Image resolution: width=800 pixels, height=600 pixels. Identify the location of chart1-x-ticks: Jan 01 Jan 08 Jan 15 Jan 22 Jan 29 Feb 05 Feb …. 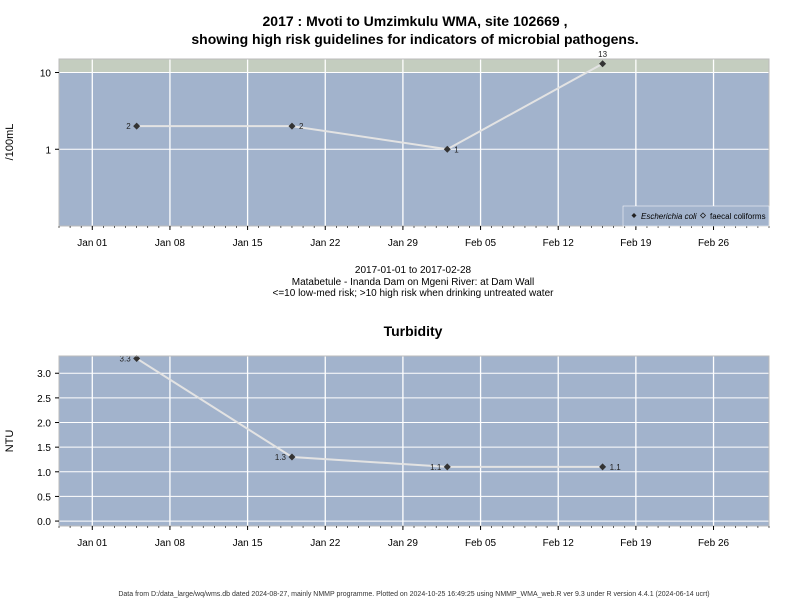
(414, 237).